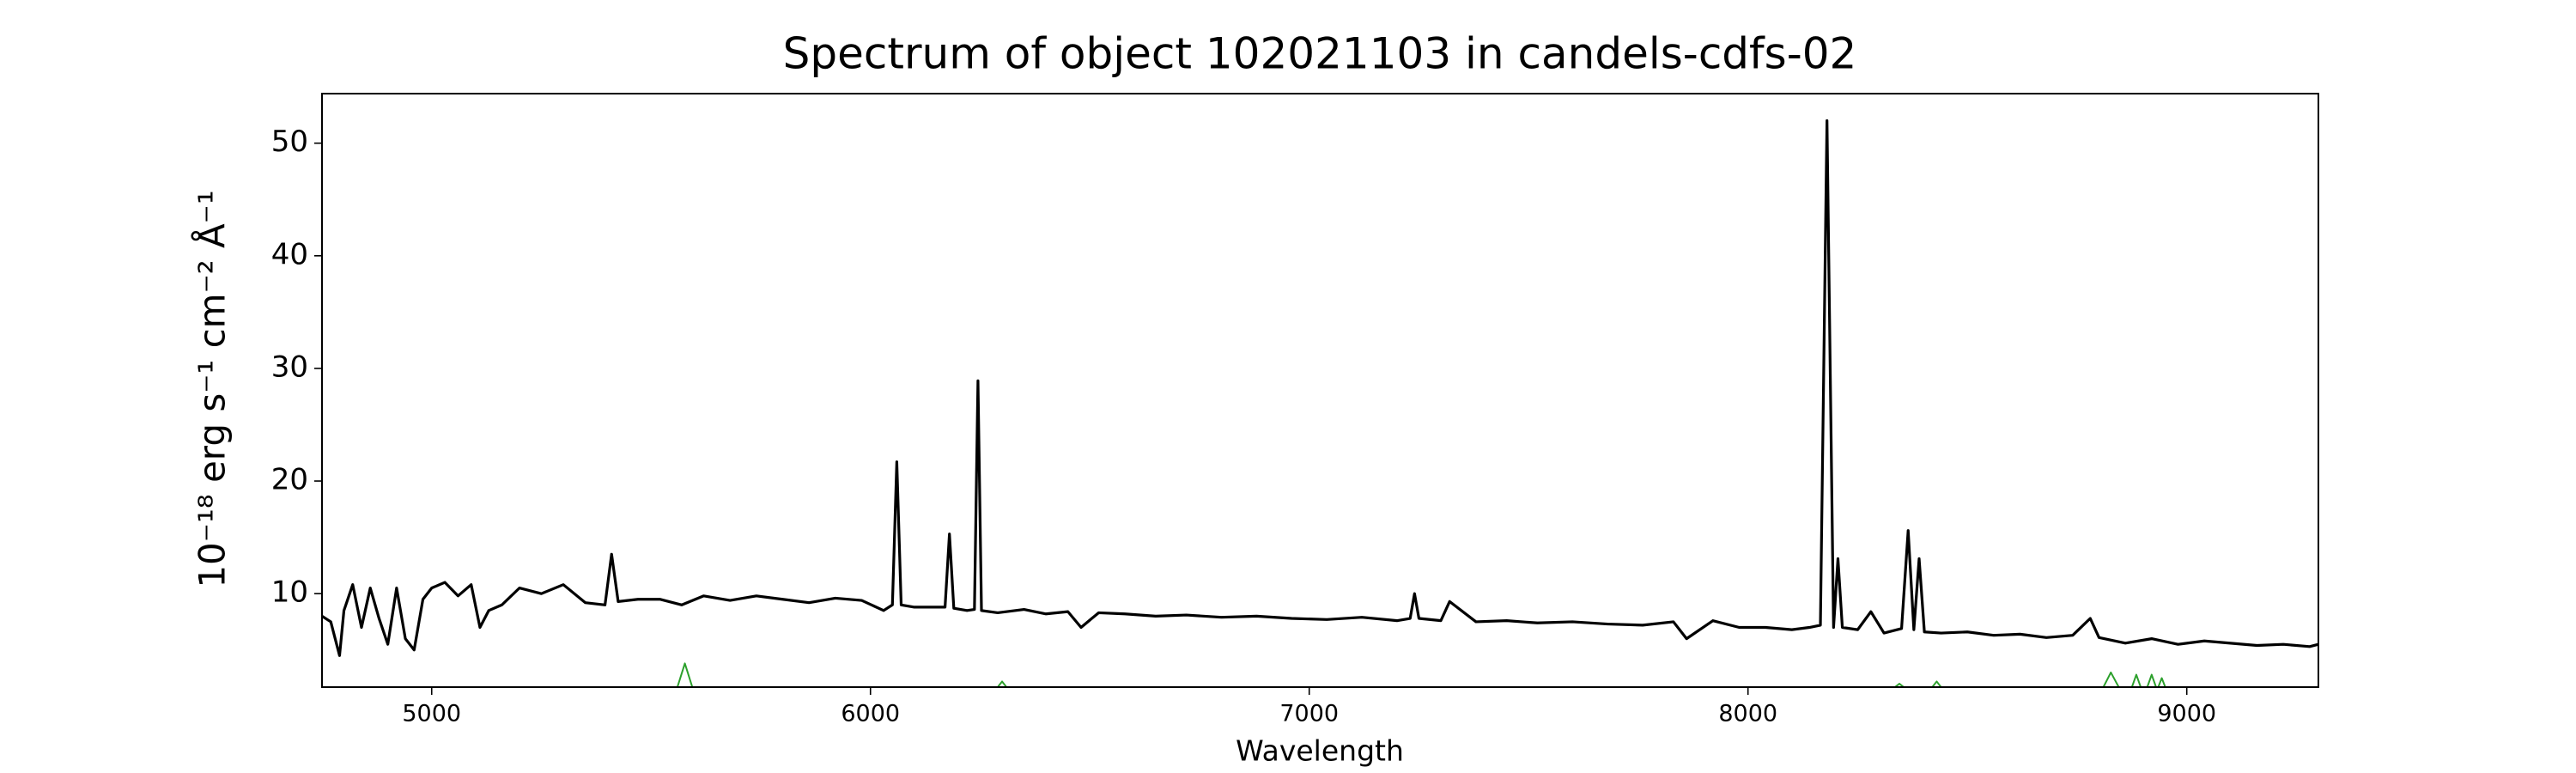  I want to click on x-tick-label: 7000, so click(1309, 714).